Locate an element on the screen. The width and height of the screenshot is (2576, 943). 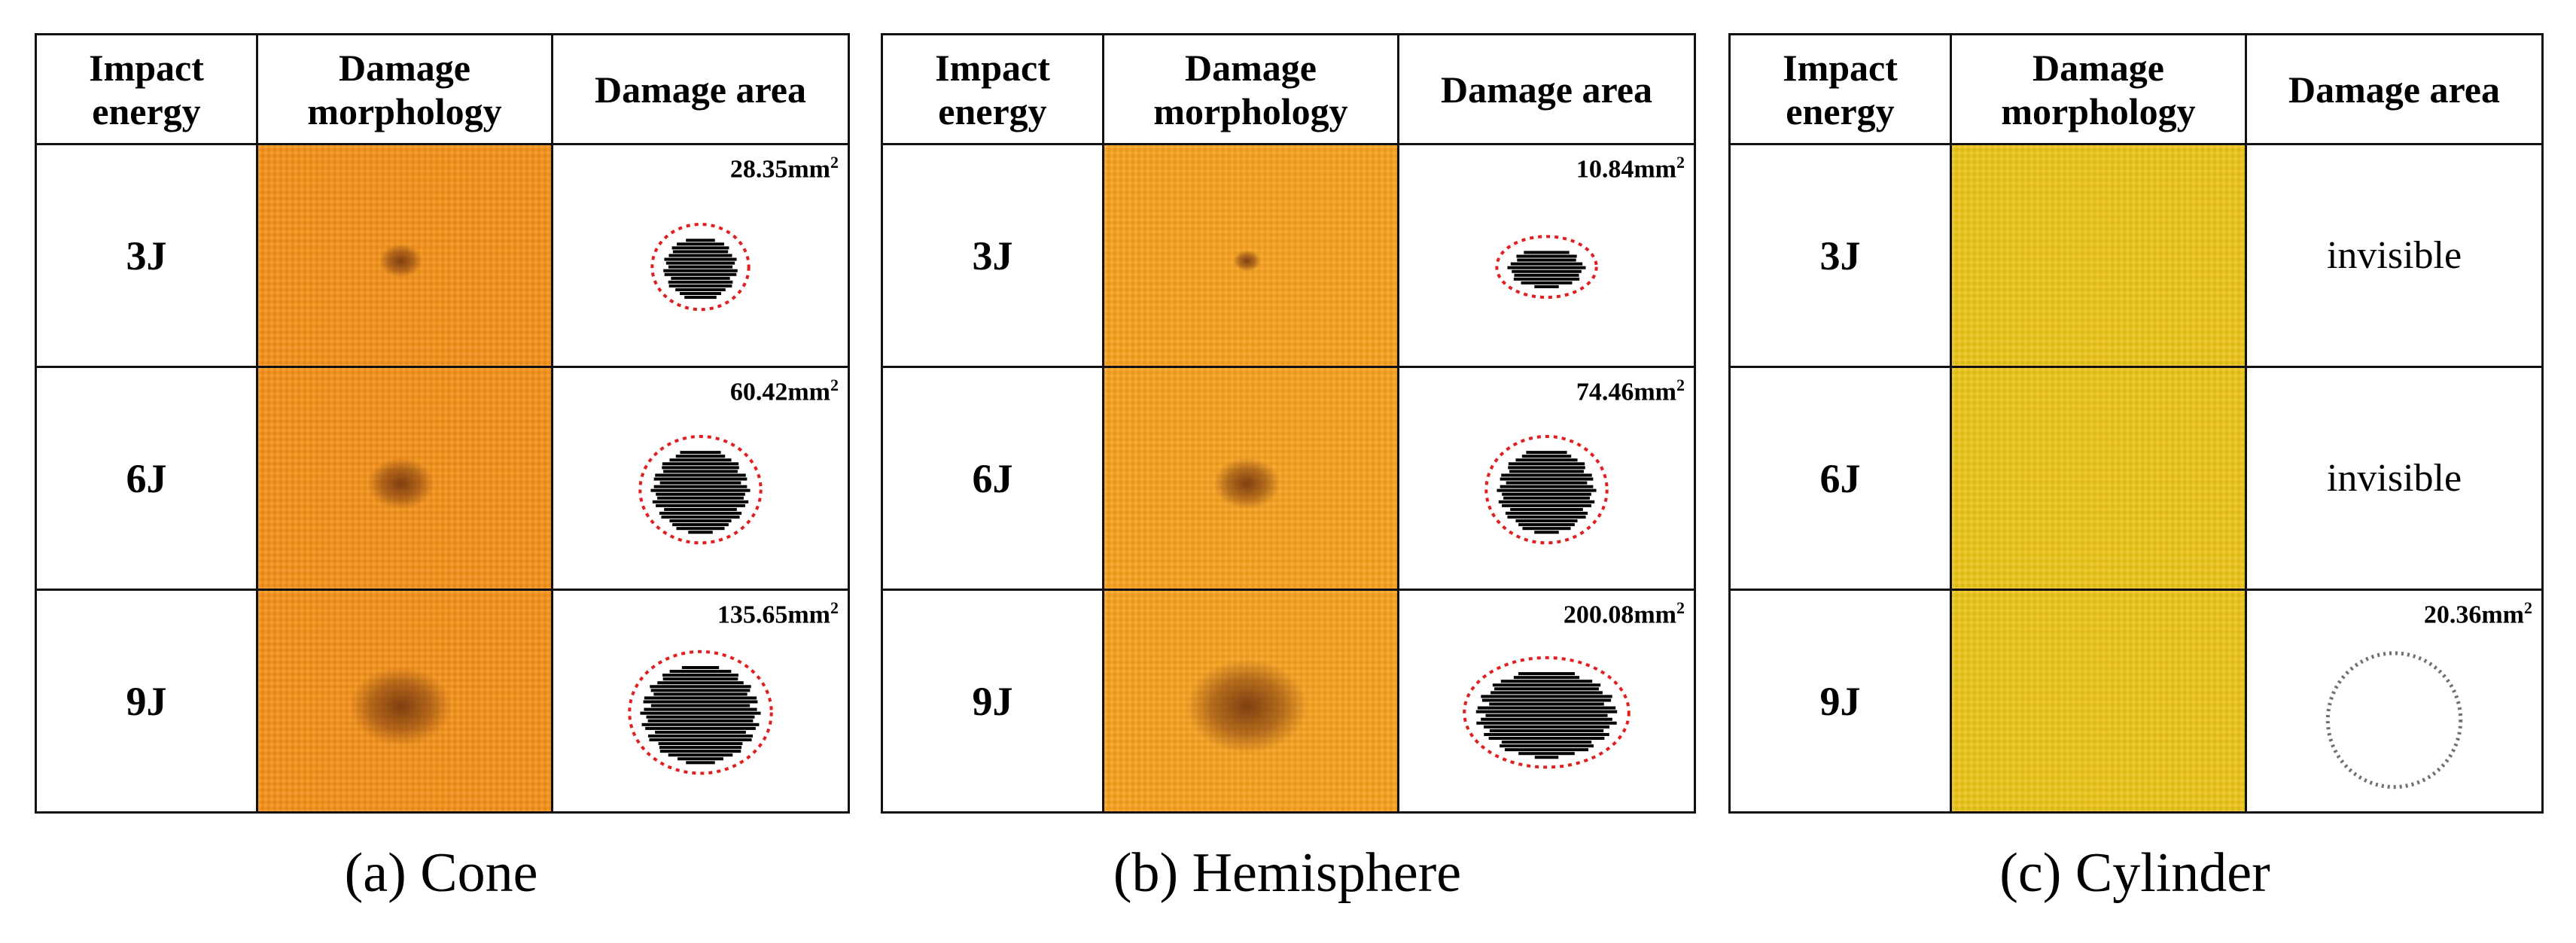
caption-cylinder: (c) Cylinder is located at coordinates (2134, 873).